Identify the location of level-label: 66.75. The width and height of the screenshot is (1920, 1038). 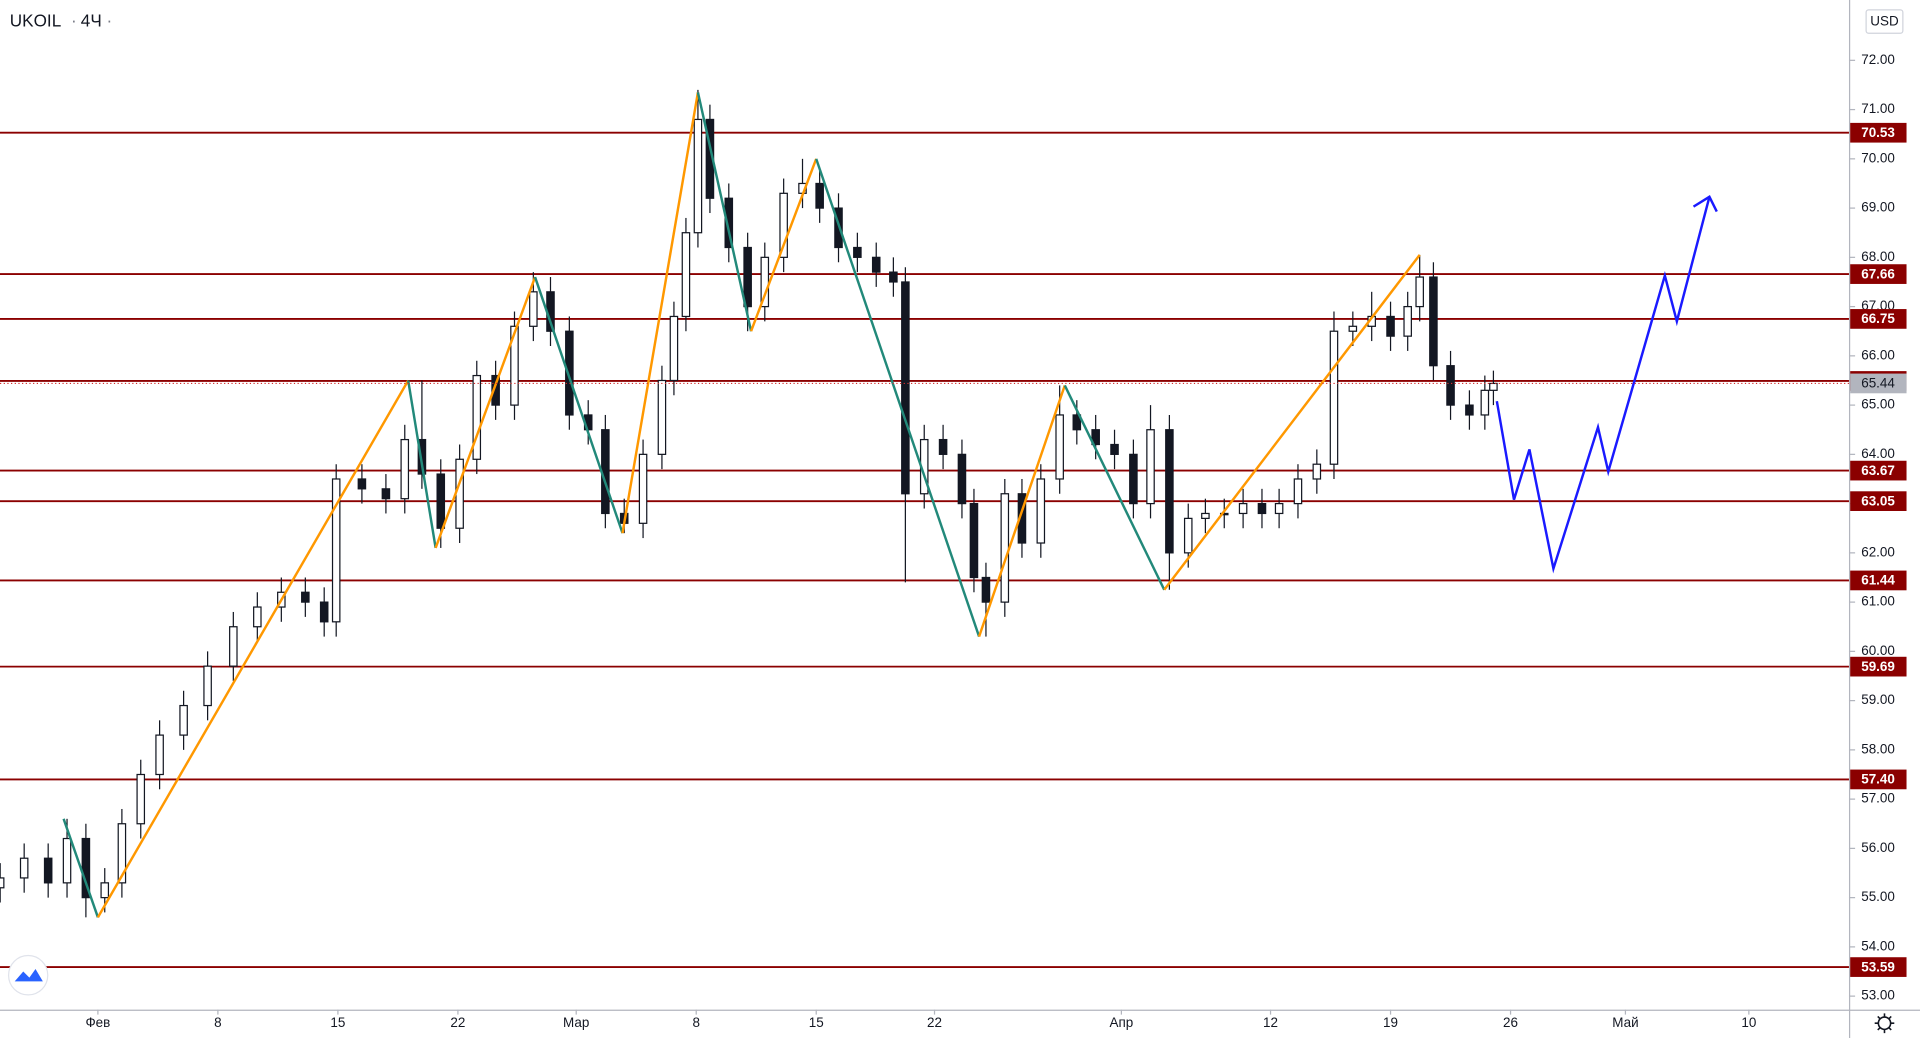
(1878, 318).